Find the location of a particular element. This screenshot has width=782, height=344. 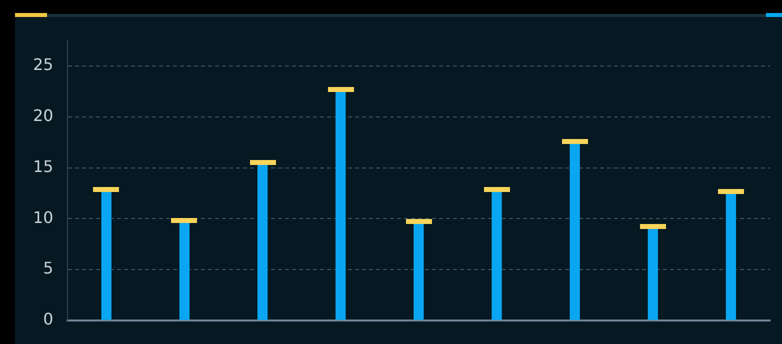

y-tick-label: 5 is located at coordinates (48, 268).